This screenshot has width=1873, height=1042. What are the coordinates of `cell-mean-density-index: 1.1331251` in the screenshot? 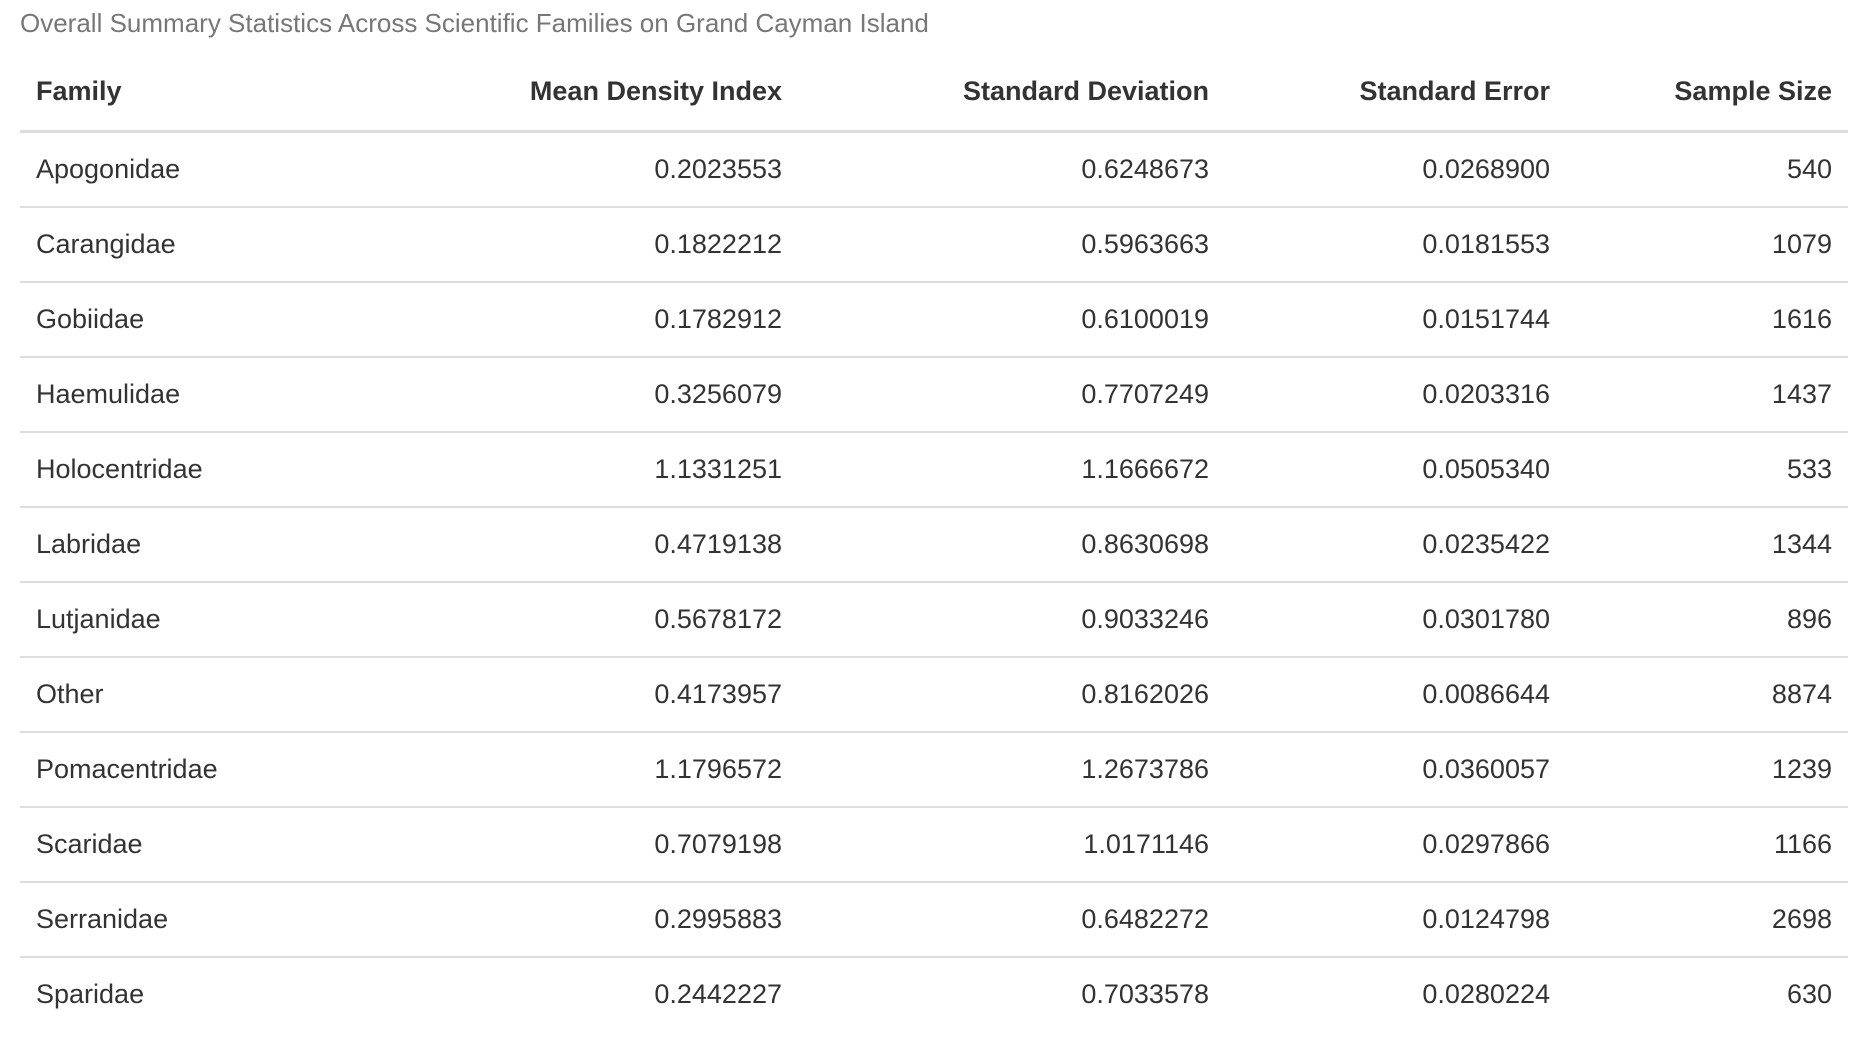 It's located at (621, 469).